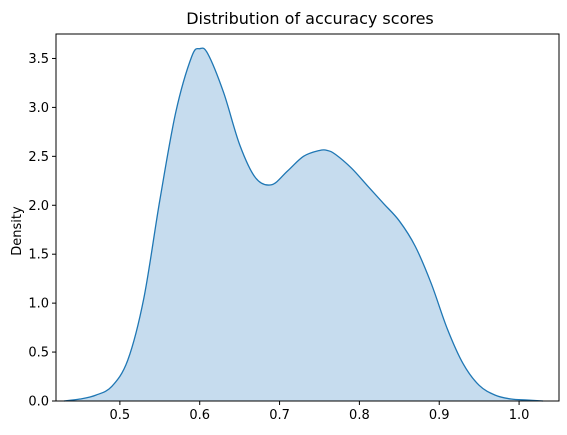  What do you see at coordinates (38, 304) in the screenshot?
I see `y-tick-label: 1.0` at bounding box center [38, 304].